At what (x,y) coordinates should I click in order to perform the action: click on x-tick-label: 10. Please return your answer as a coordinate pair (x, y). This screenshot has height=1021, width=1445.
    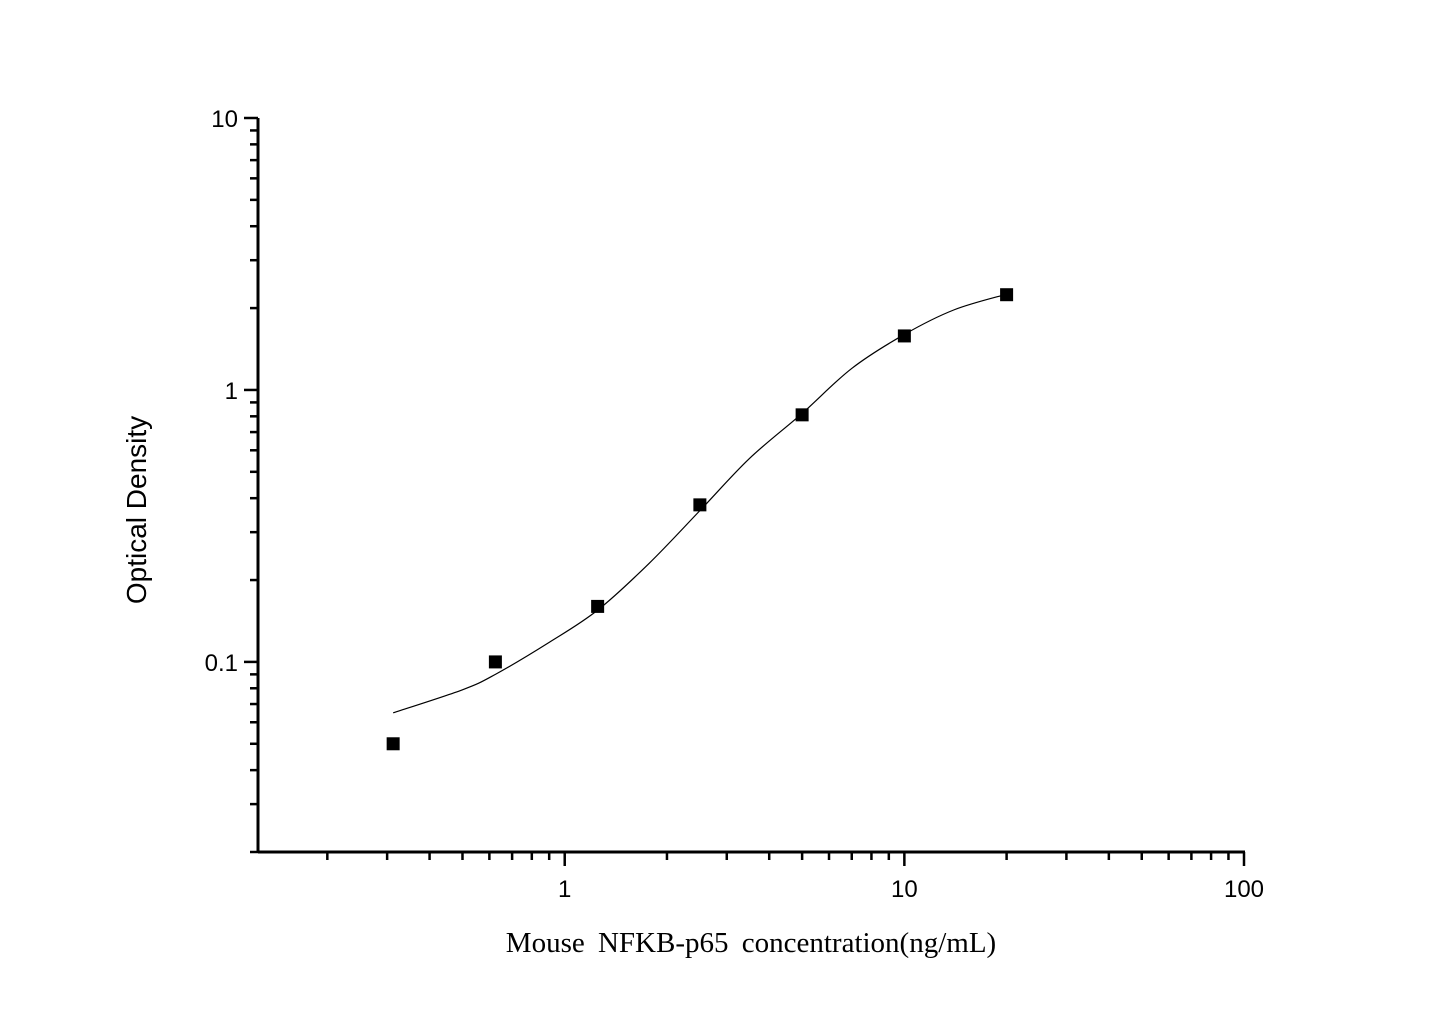
    Looking at the image, I should click on (904, 889).